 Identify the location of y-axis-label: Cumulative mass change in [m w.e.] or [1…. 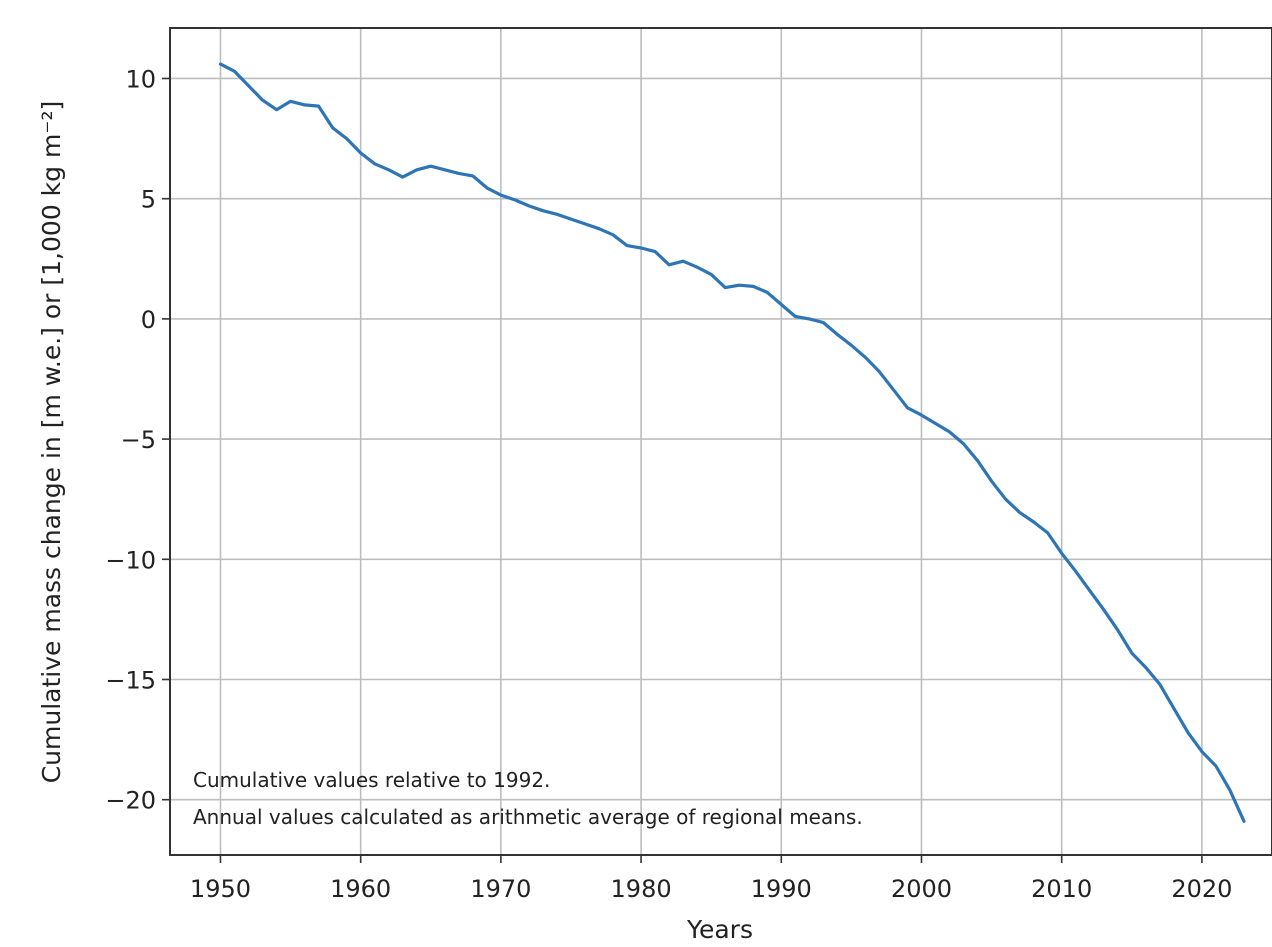
(51, 442).